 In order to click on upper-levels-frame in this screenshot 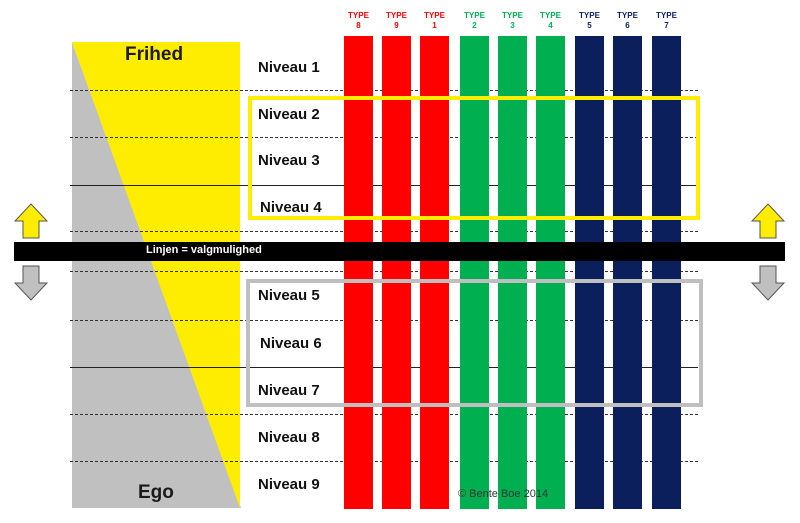, I will do `click(474, 158)`.